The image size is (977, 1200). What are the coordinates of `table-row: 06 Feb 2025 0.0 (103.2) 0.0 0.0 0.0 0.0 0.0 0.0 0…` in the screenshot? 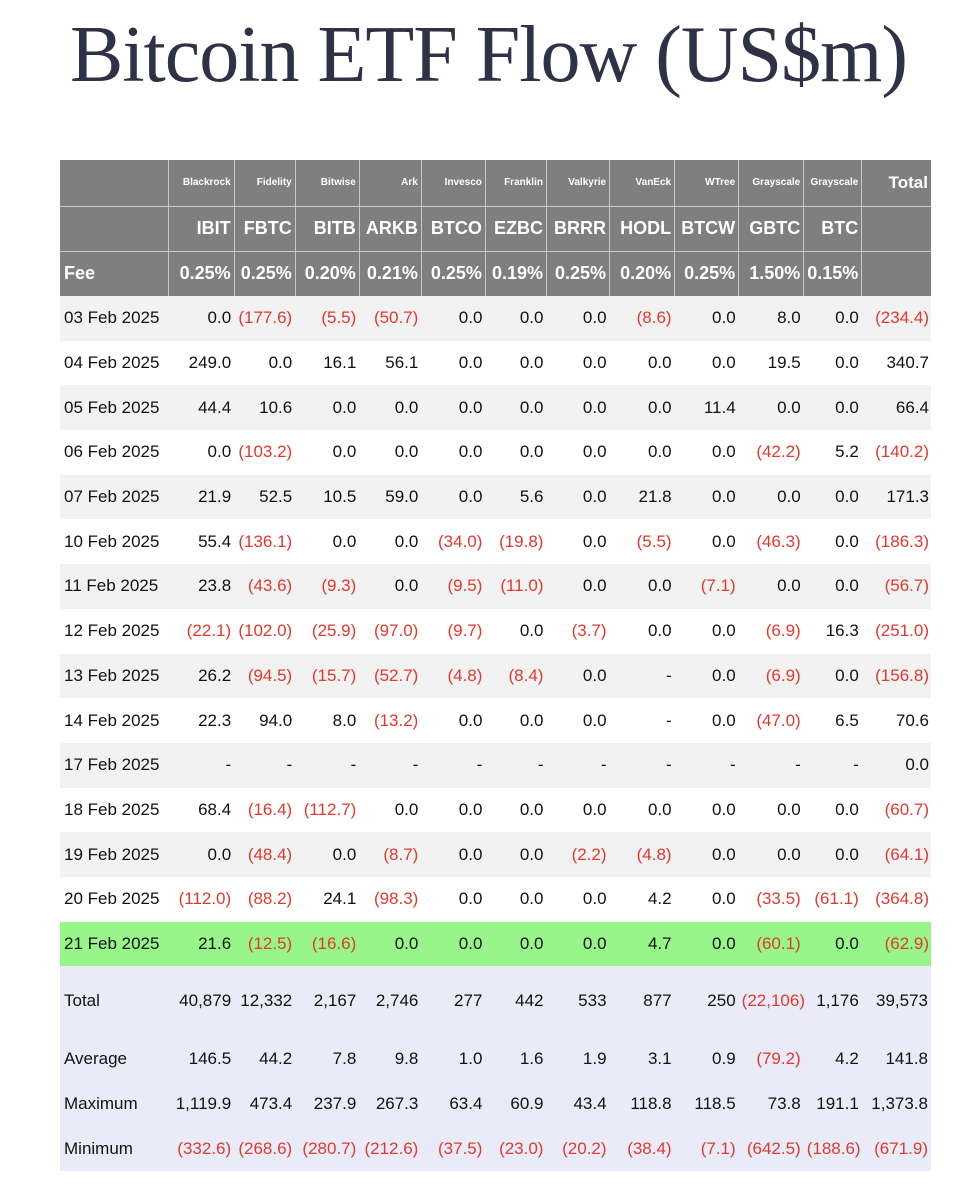 It's located at (495, 452).